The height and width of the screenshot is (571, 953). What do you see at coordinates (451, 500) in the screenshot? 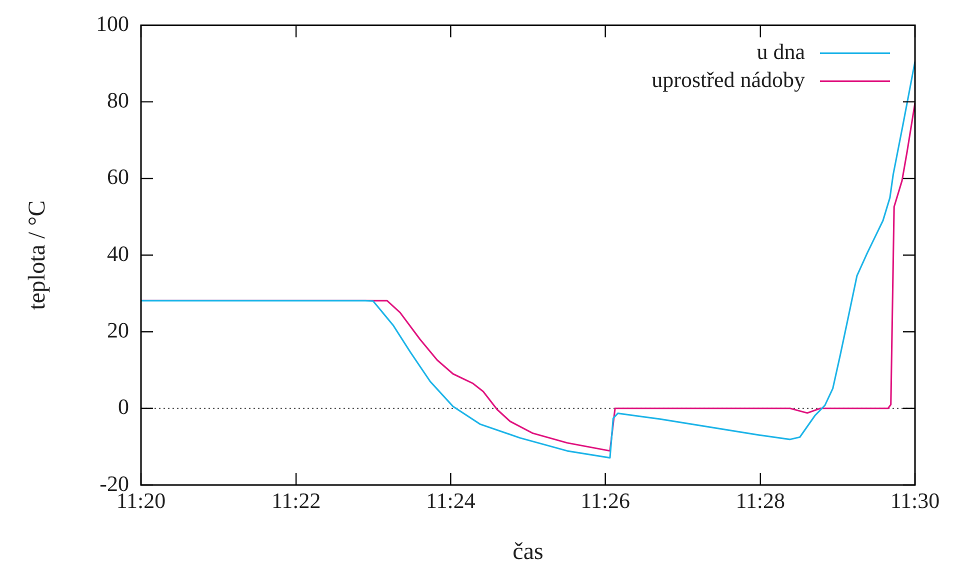
I see `x-tick-label: 11:24` at bounding box center [451, 500].